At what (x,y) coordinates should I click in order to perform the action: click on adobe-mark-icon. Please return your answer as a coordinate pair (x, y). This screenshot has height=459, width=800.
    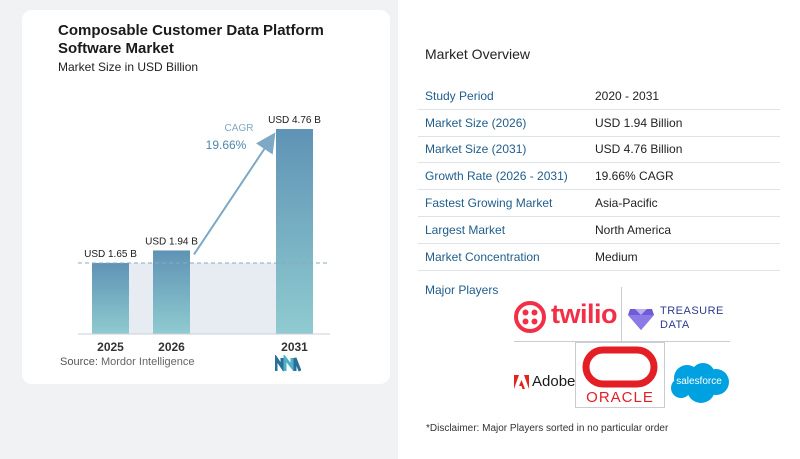
    Looking at the image, I should click on (521, 382).